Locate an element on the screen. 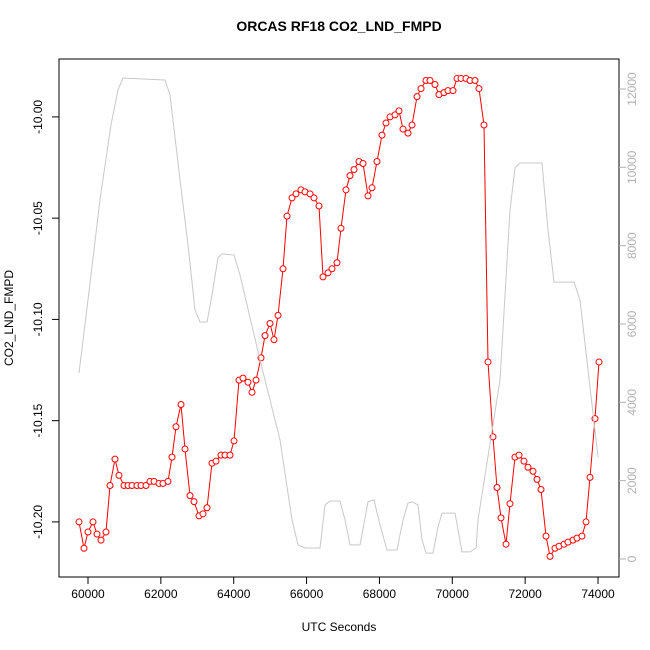 The width and height of the screenshot is (650, 650). chart-title: ORCAS RF18 CO2_LND_FMPD is located at coordinates (338, 26).